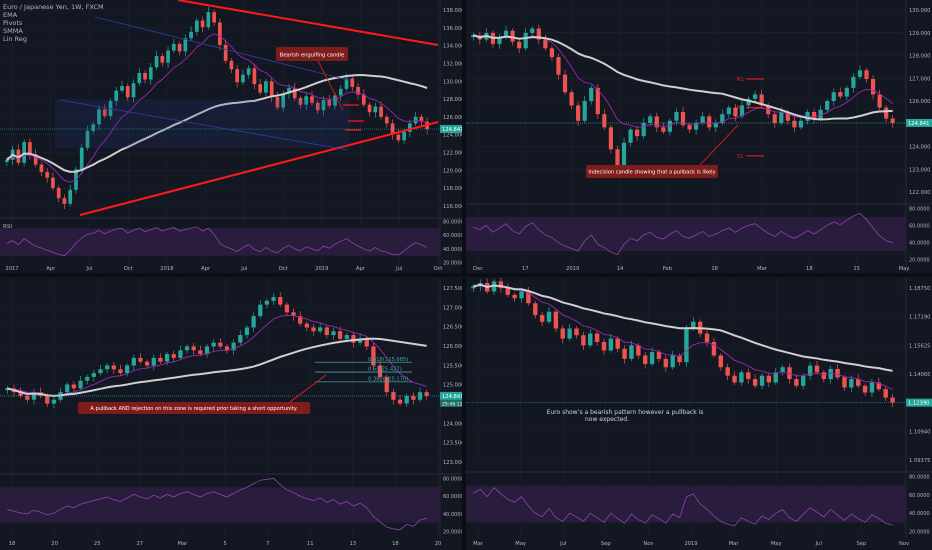 The width and height of the screenshot is (932, 550). I want to click on legend-item-smma: SMMA, so click(13, 31).